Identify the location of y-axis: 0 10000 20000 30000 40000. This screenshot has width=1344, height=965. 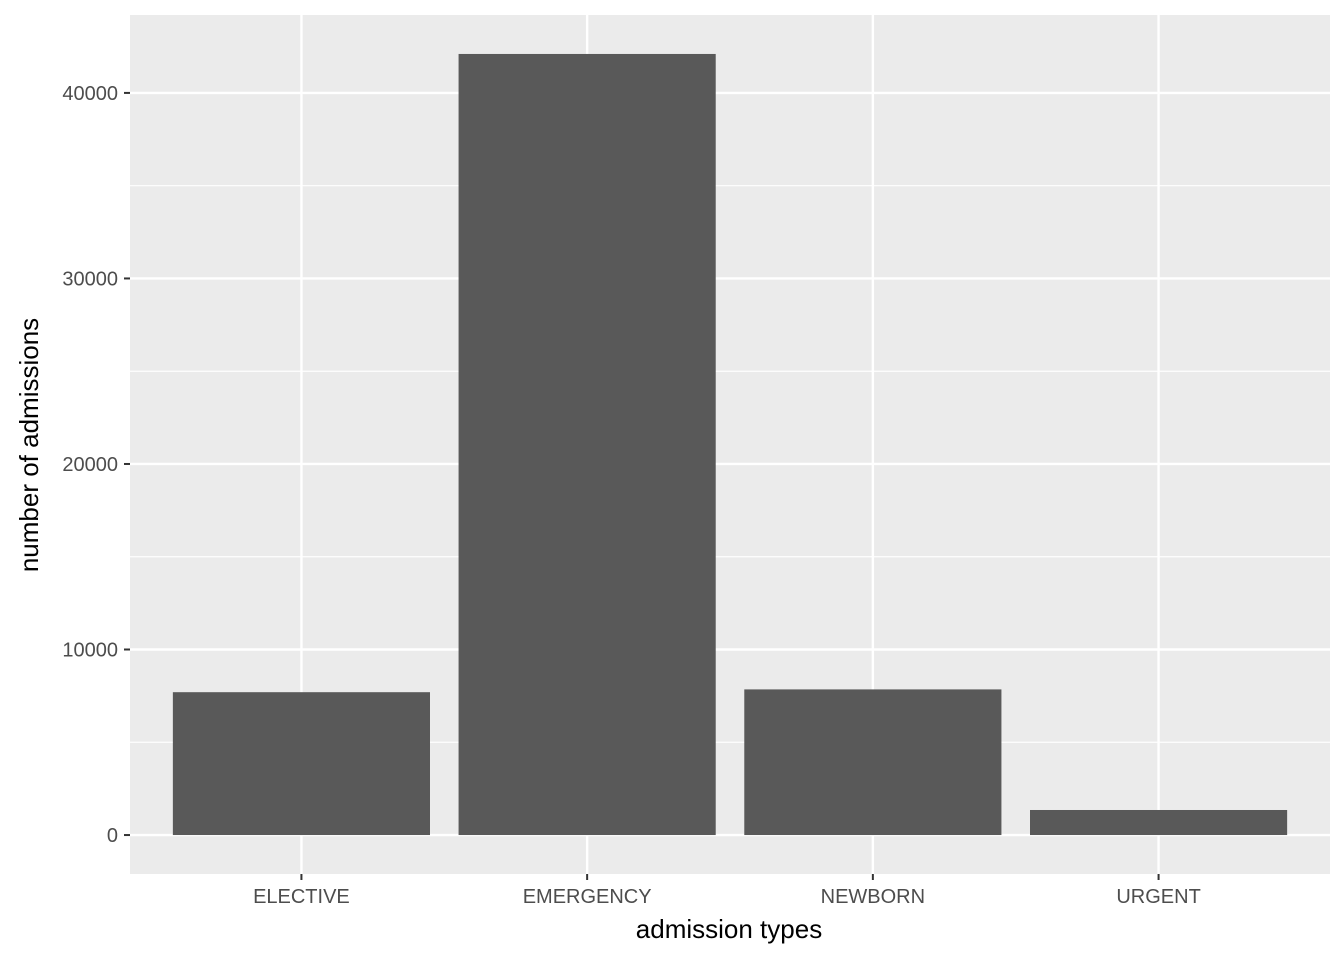
(96, 465).